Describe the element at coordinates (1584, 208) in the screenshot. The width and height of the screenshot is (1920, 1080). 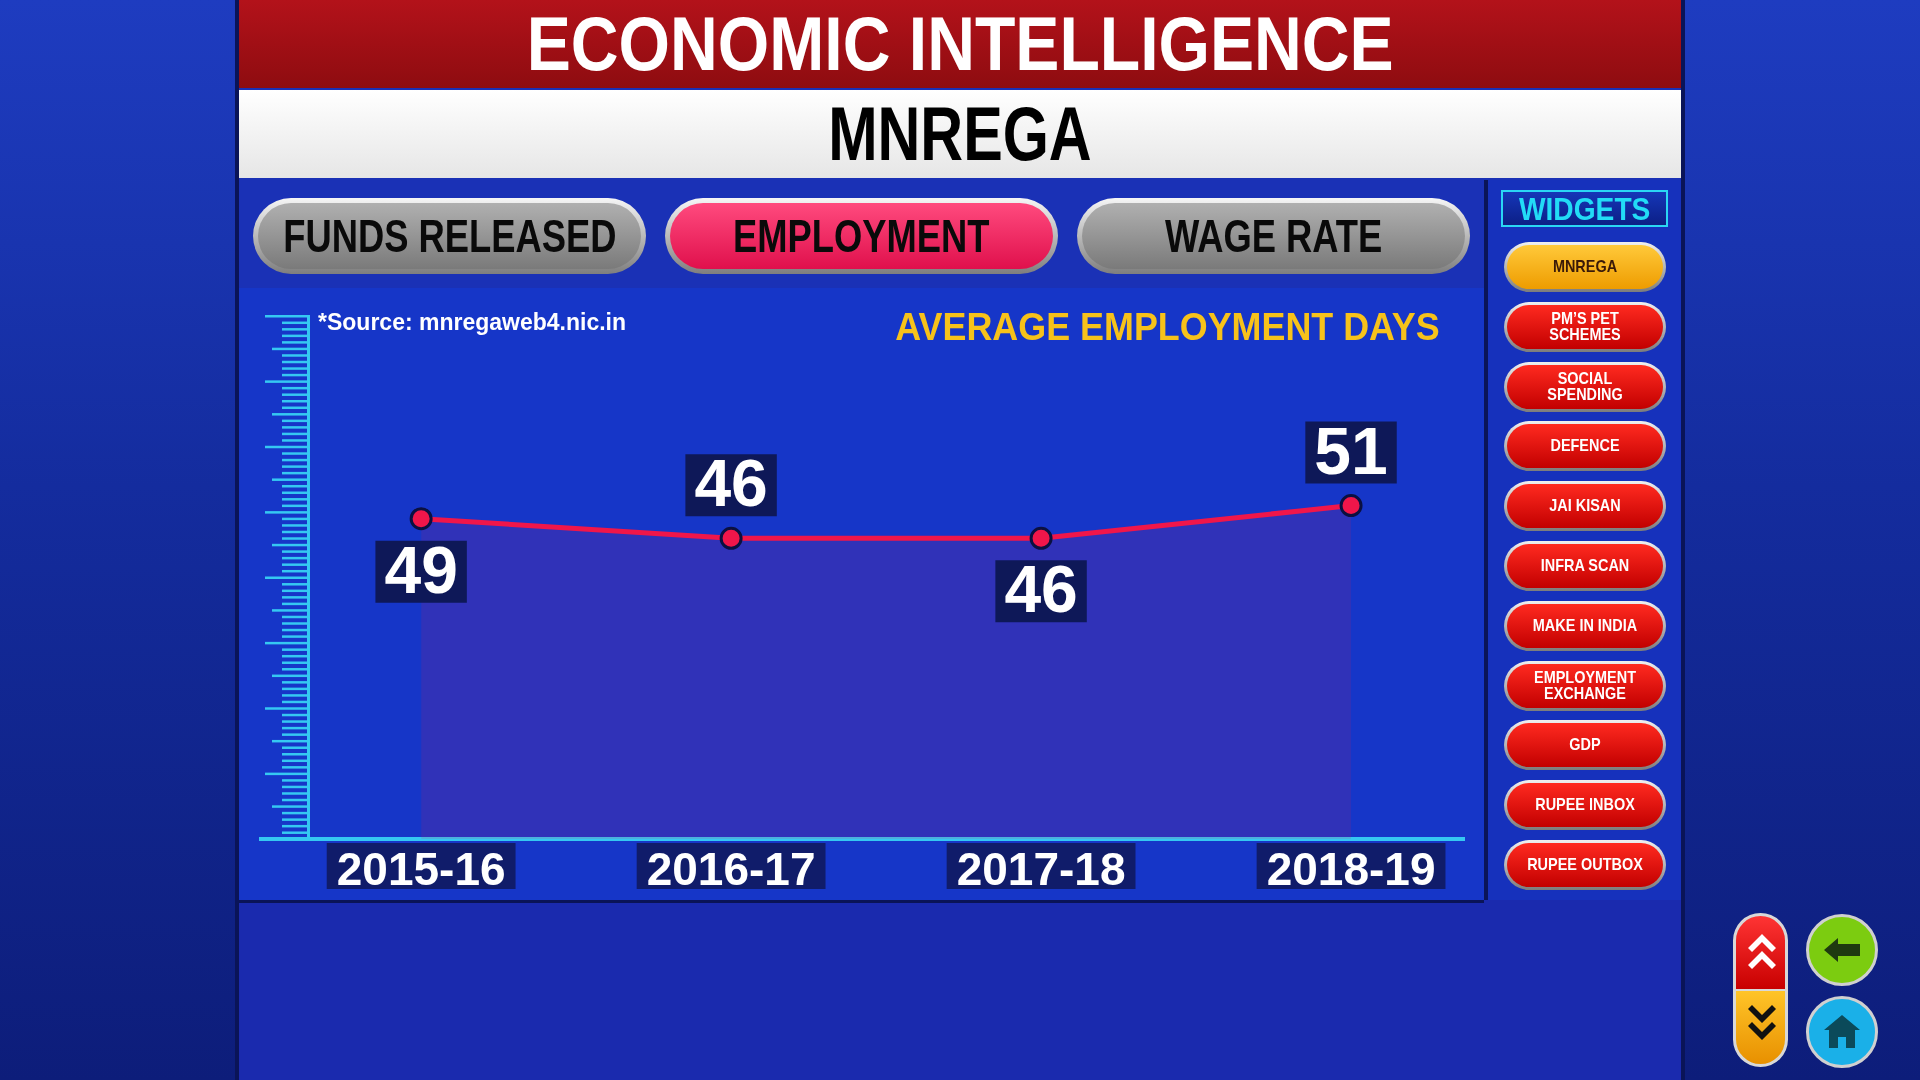
I see `text: WIDGETS` at that location.